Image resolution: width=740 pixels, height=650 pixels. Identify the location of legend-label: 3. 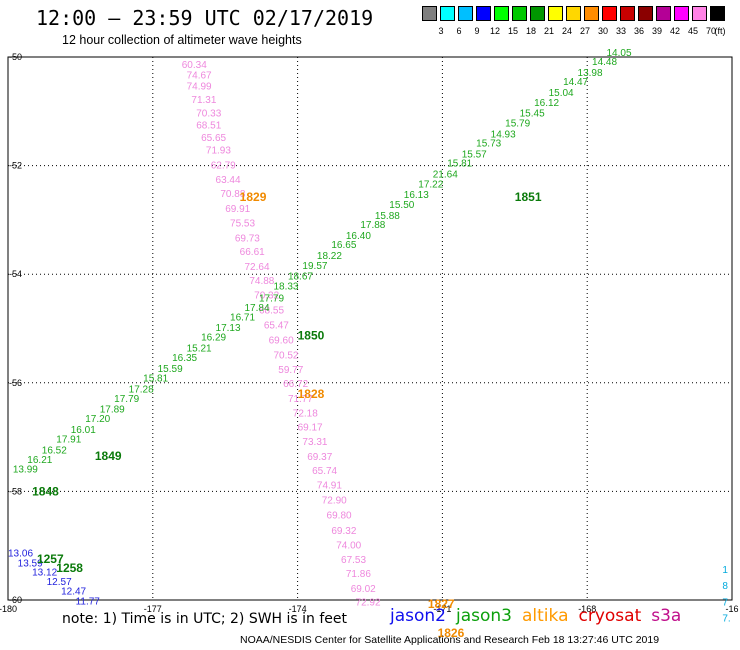
(441, 31).